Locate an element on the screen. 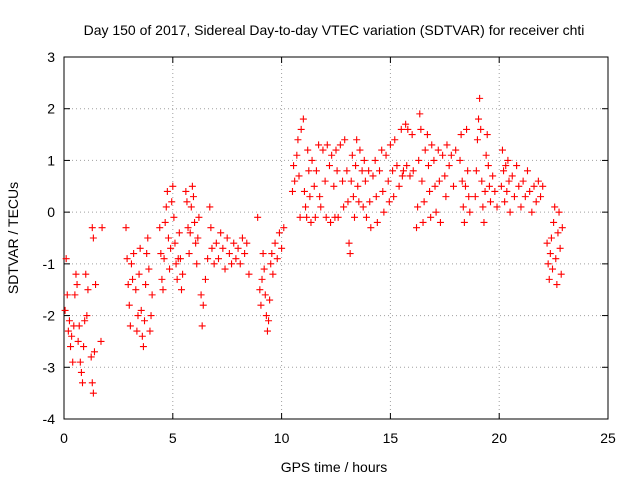 Image resolution: width=640 pixels, height=480 pixels. y-tick-label: 1 is located at coordinates (51, 160).